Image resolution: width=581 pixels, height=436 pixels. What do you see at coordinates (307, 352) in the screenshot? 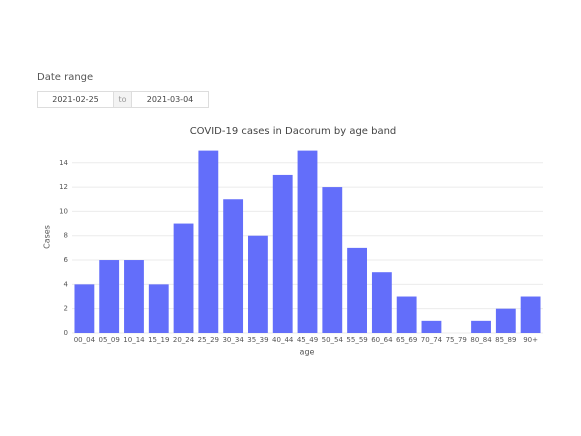
I see `x-axis-title: age` at bounding box center [307, 352].